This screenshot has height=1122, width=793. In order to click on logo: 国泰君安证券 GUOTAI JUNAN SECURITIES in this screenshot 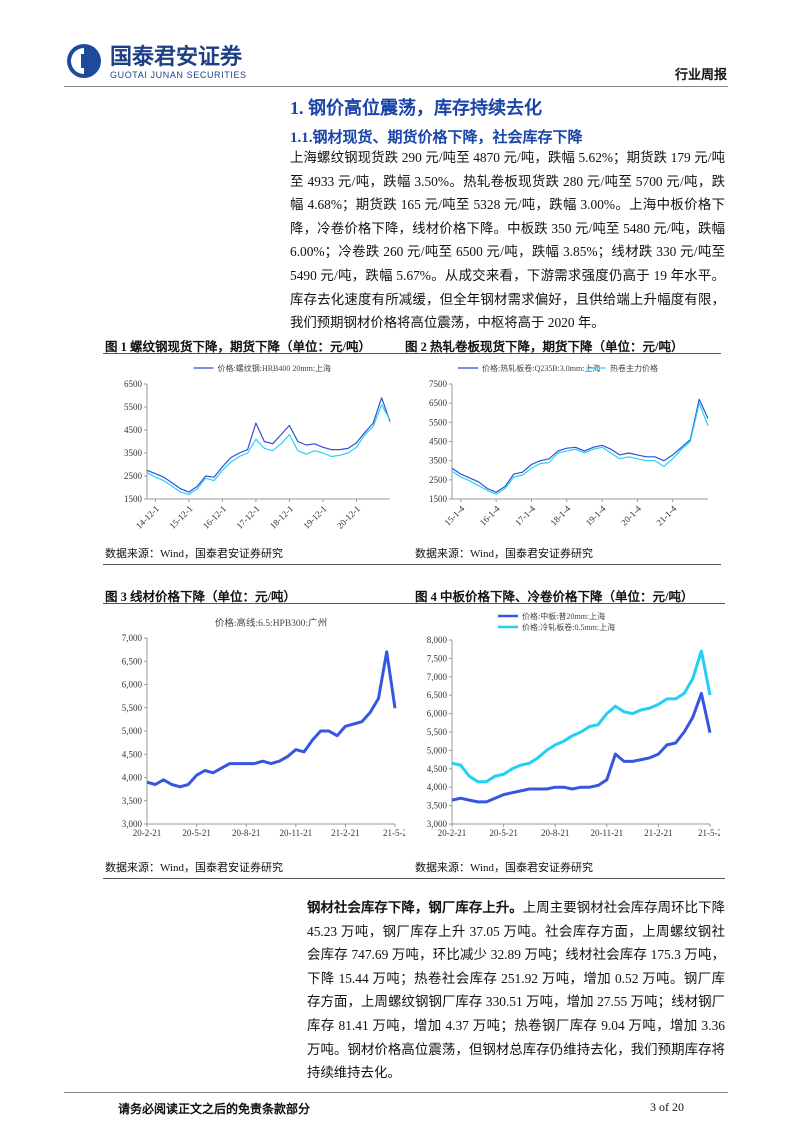, I will do `click(157, 62)`.